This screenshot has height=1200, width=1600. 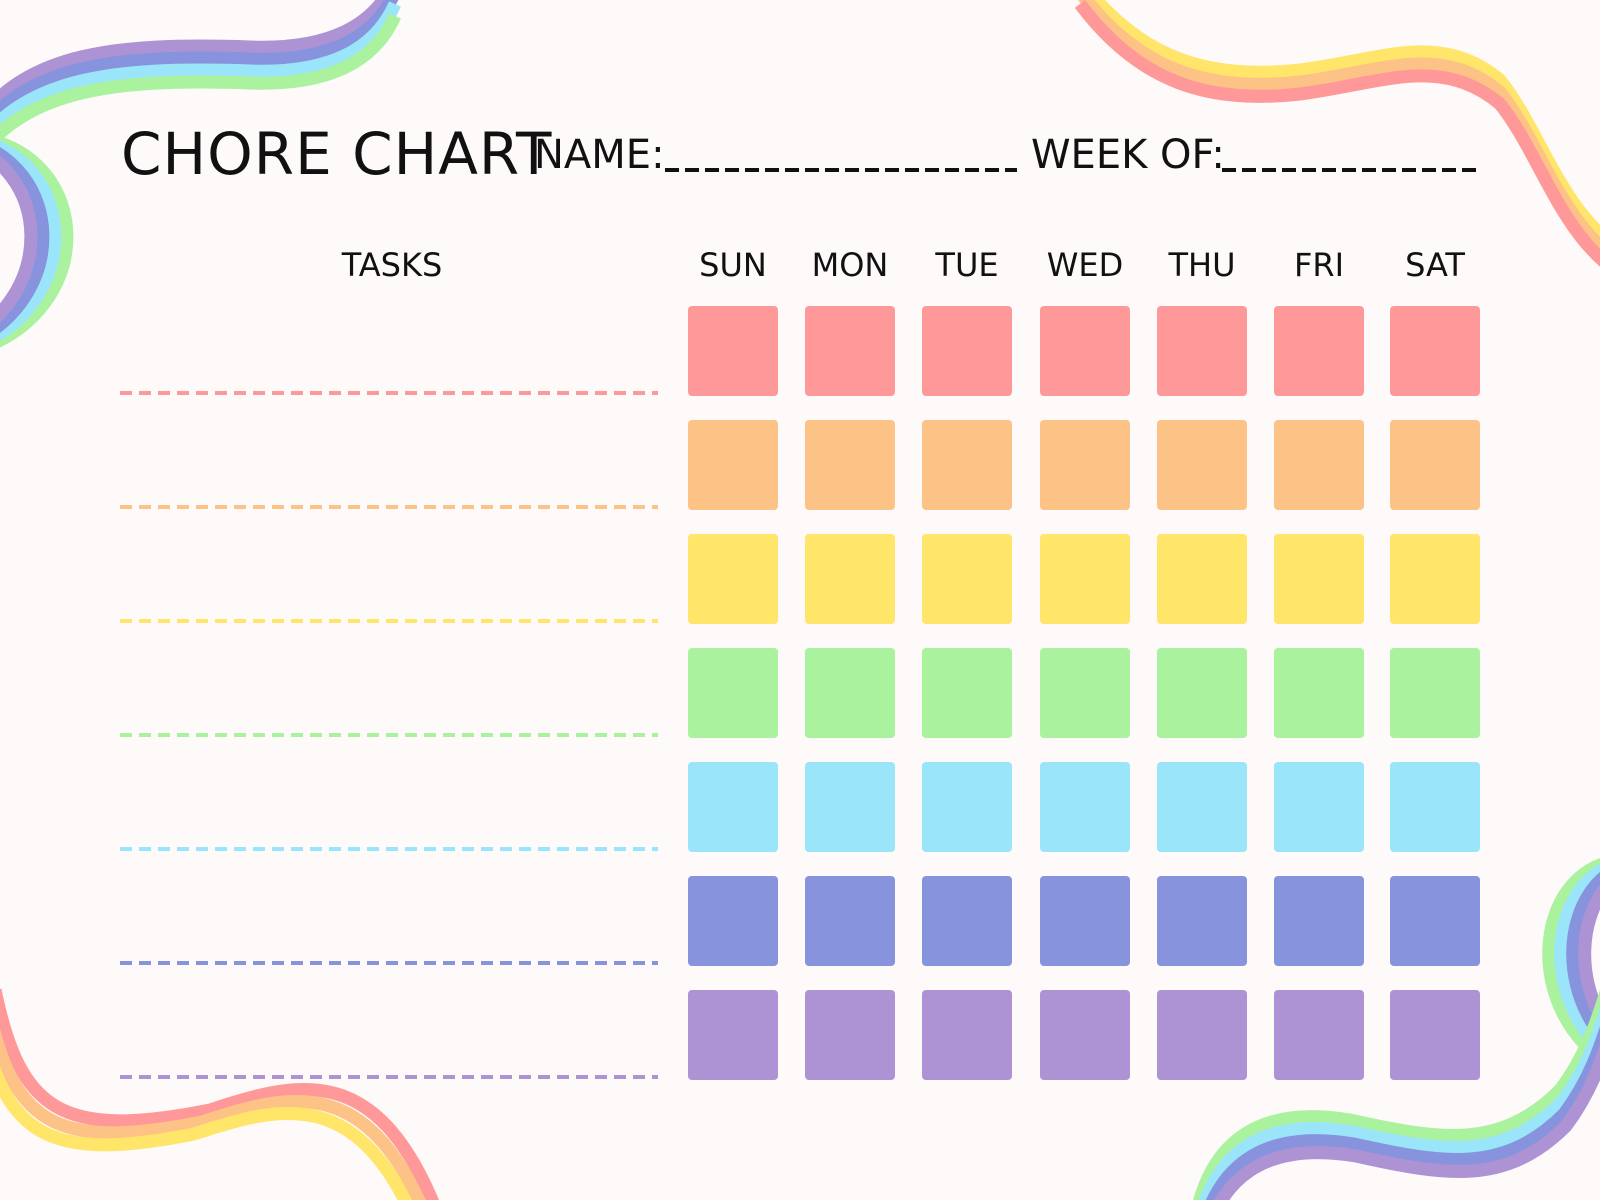 I want to click on day-header-thu: THU, so click(x=1202, y=265).